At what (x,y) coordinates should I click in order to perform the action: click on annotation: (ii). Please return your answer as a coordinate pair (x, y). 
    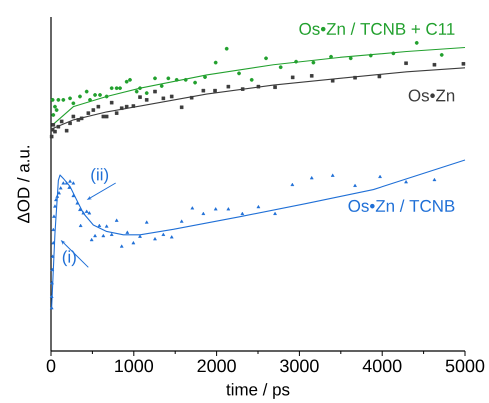
    Looking at the image, I should click on (99, 176).